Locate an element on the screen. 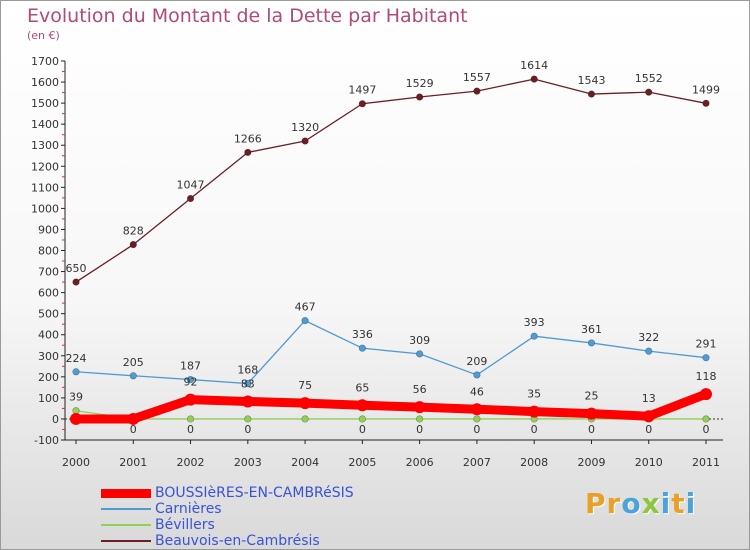  data-label: 1552 is located at coordinates (649, 78).